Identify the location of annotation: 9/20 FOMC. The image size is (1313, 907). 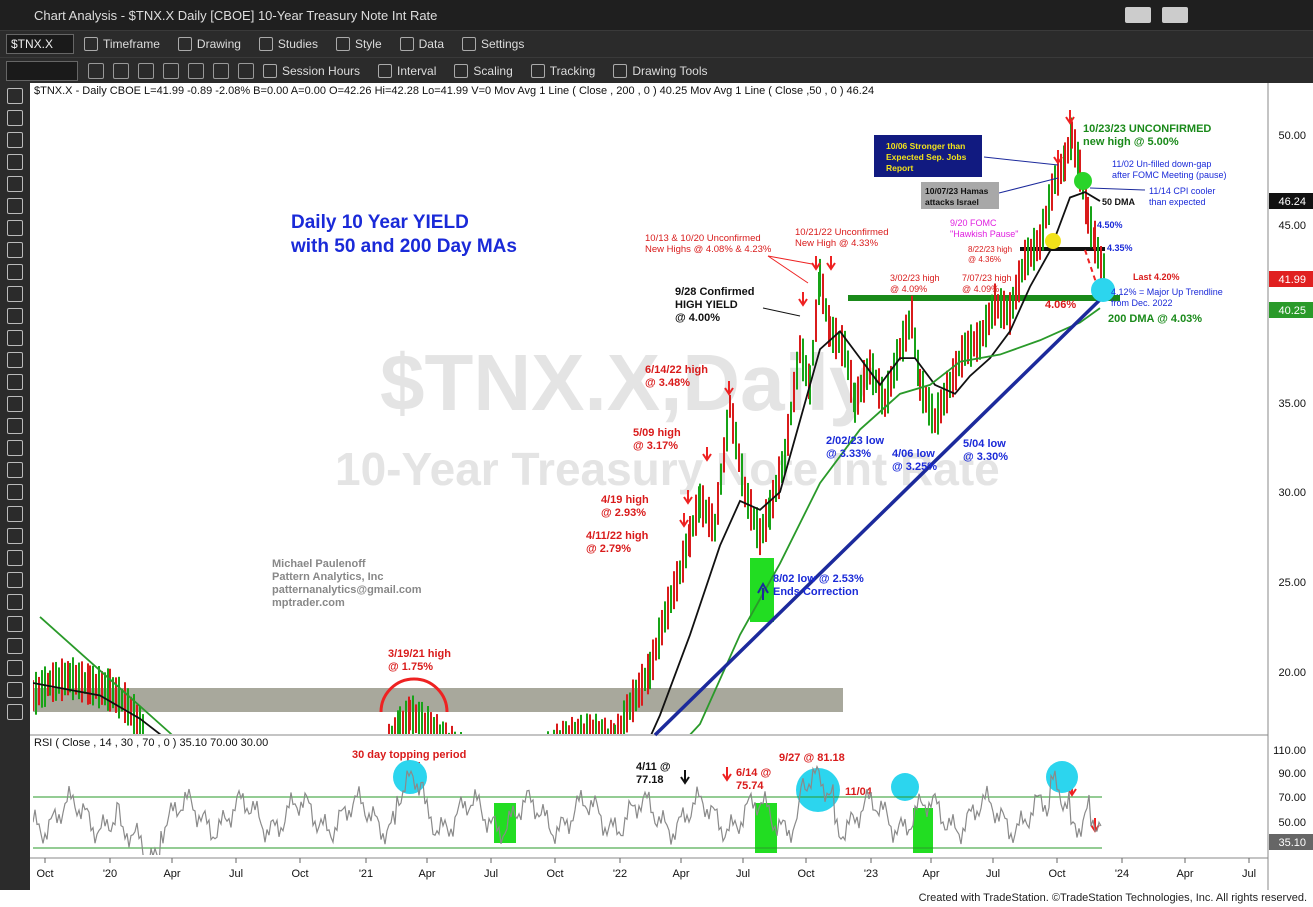
(973, 223).